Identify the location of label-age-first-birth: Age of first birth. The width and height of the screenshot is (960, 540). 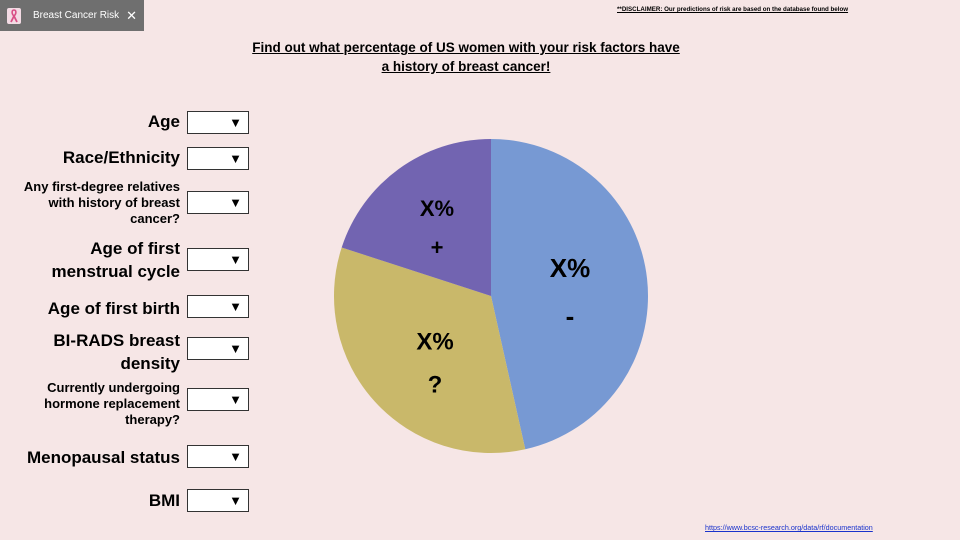
(114, 308).